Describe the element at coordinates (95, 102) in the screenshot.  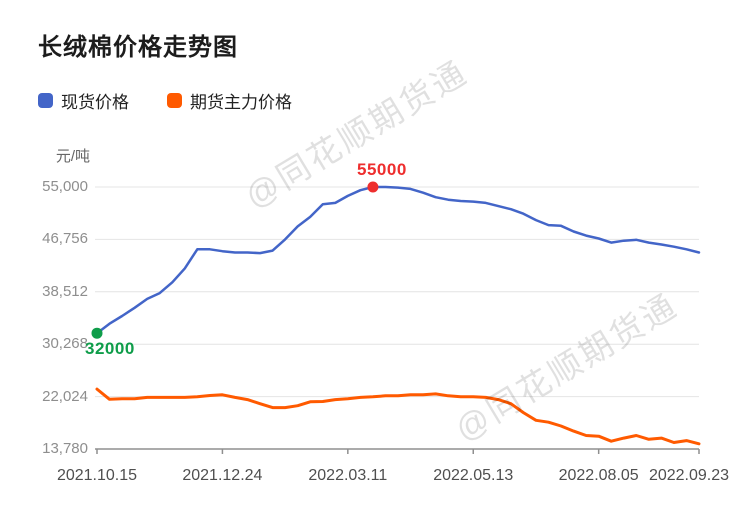
I see `legend-label-spot-price: 现货价格` at that location.